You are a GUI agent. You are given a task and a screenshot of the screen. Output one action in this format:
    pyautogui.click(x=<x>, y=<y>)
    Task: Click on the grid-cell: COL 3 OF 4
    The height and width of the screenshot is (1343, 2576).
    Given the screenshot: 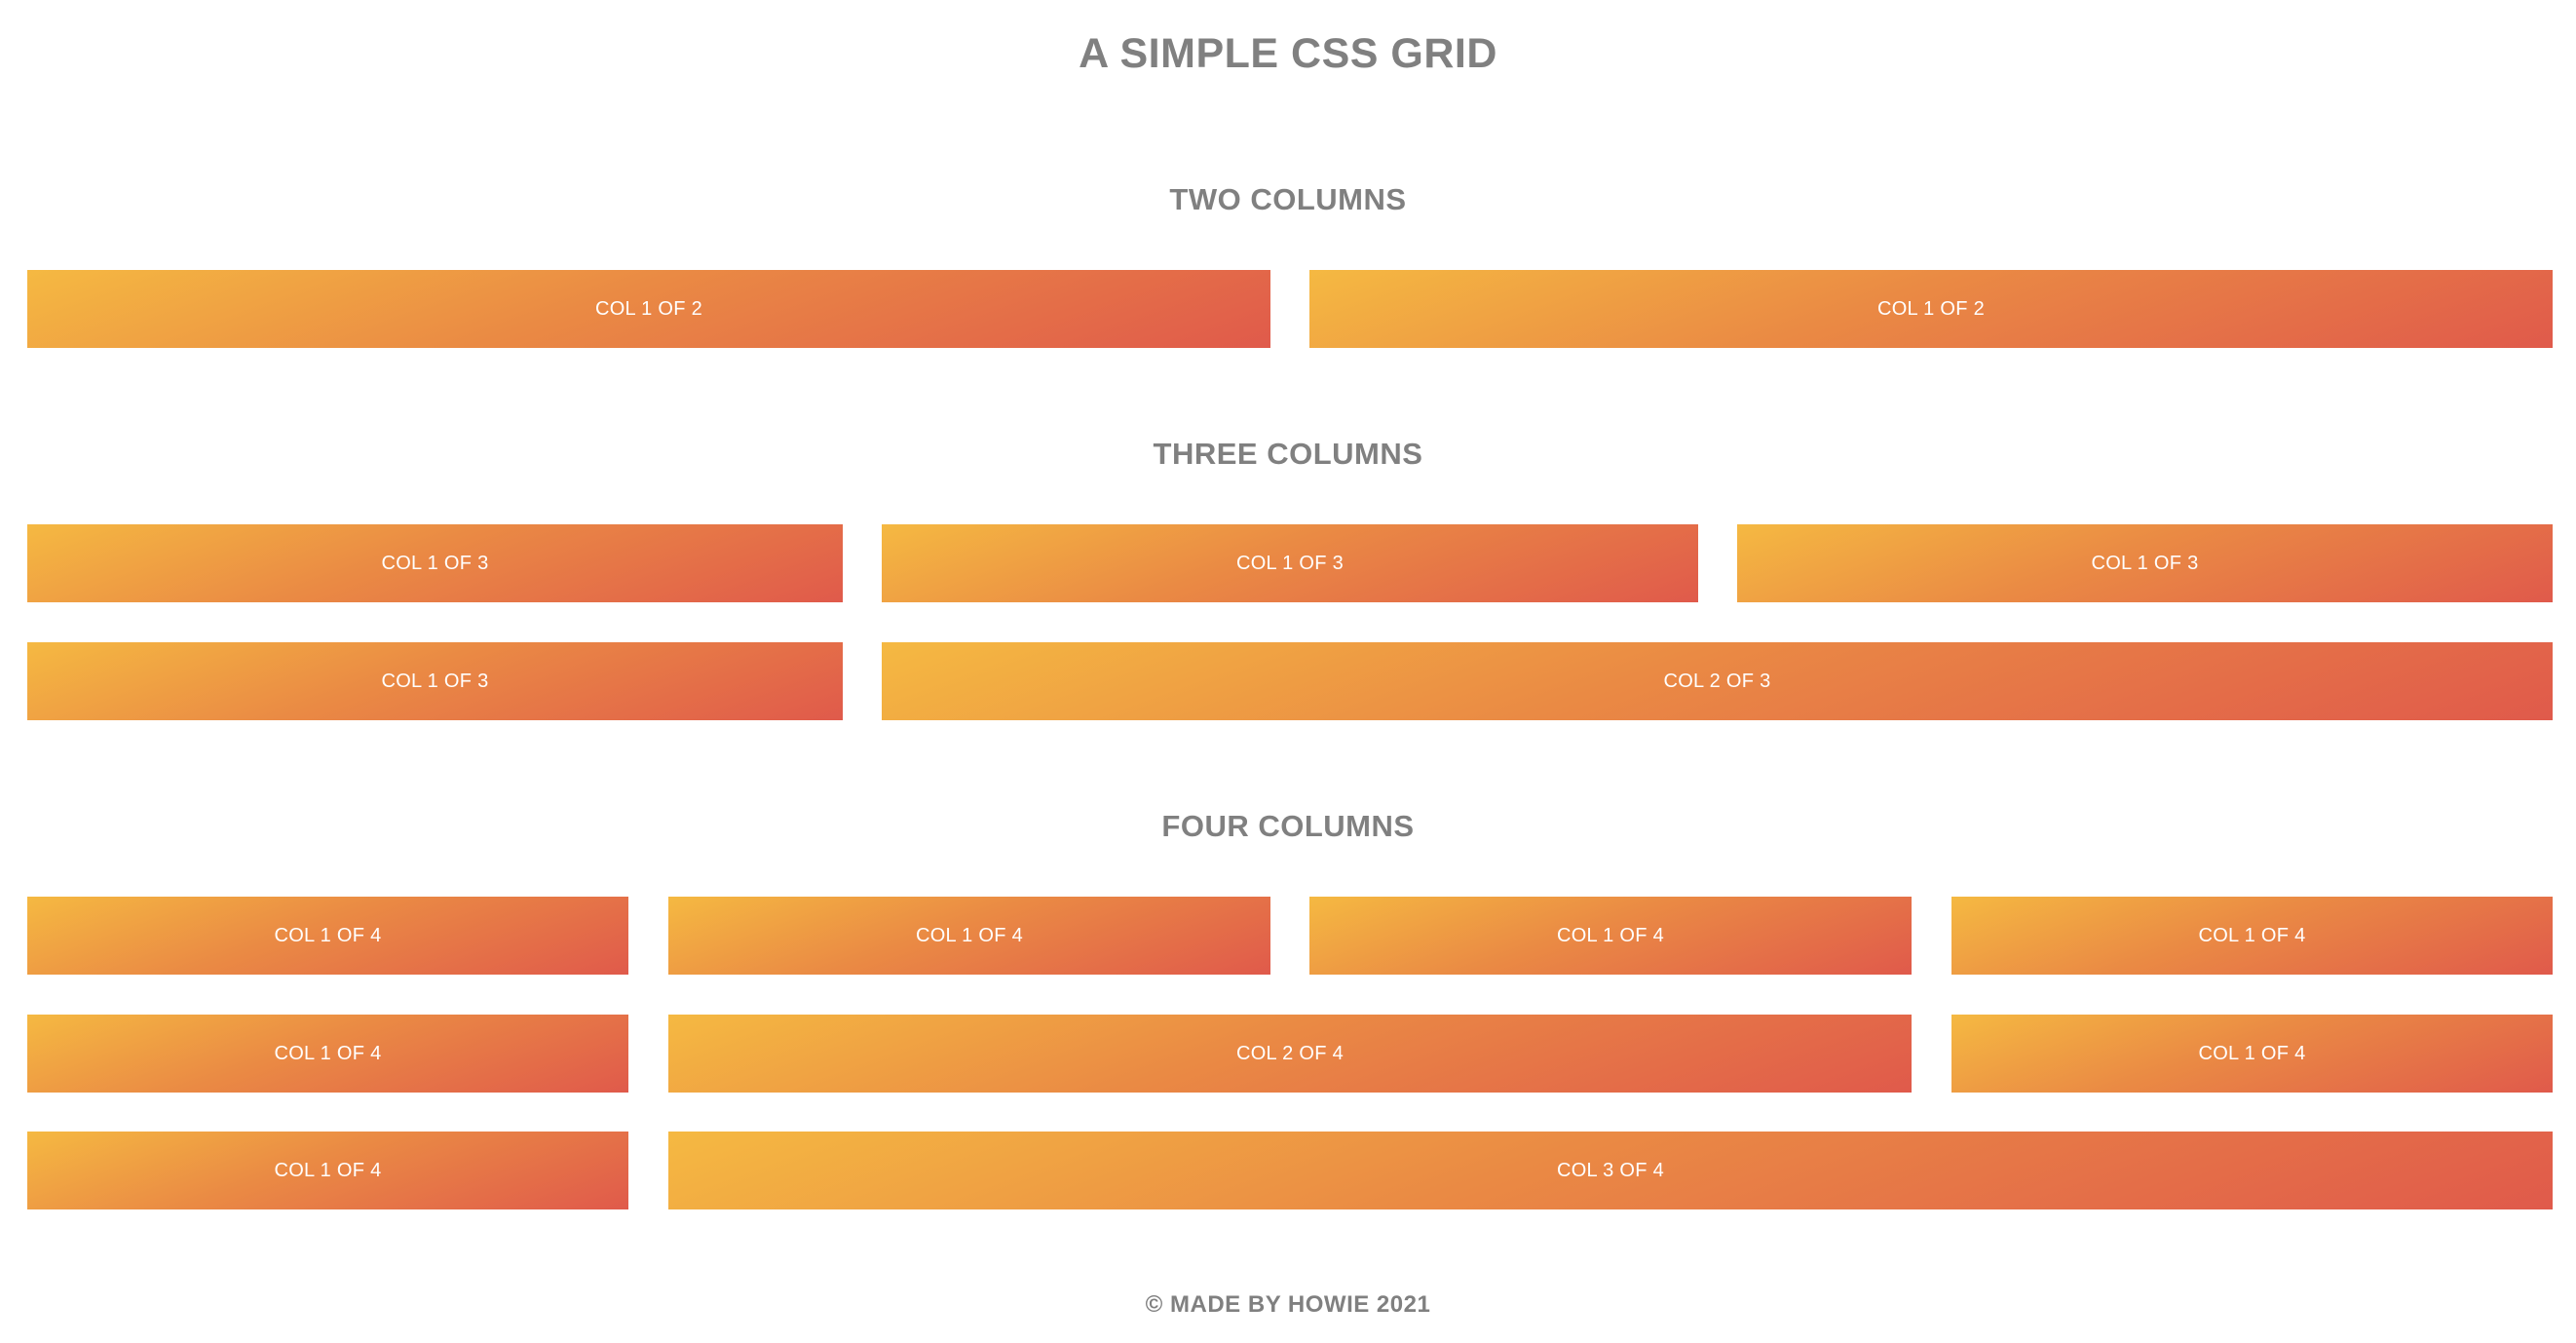 What is the action you would take?
    pyautogui.click(x=1610, y=1170)
    